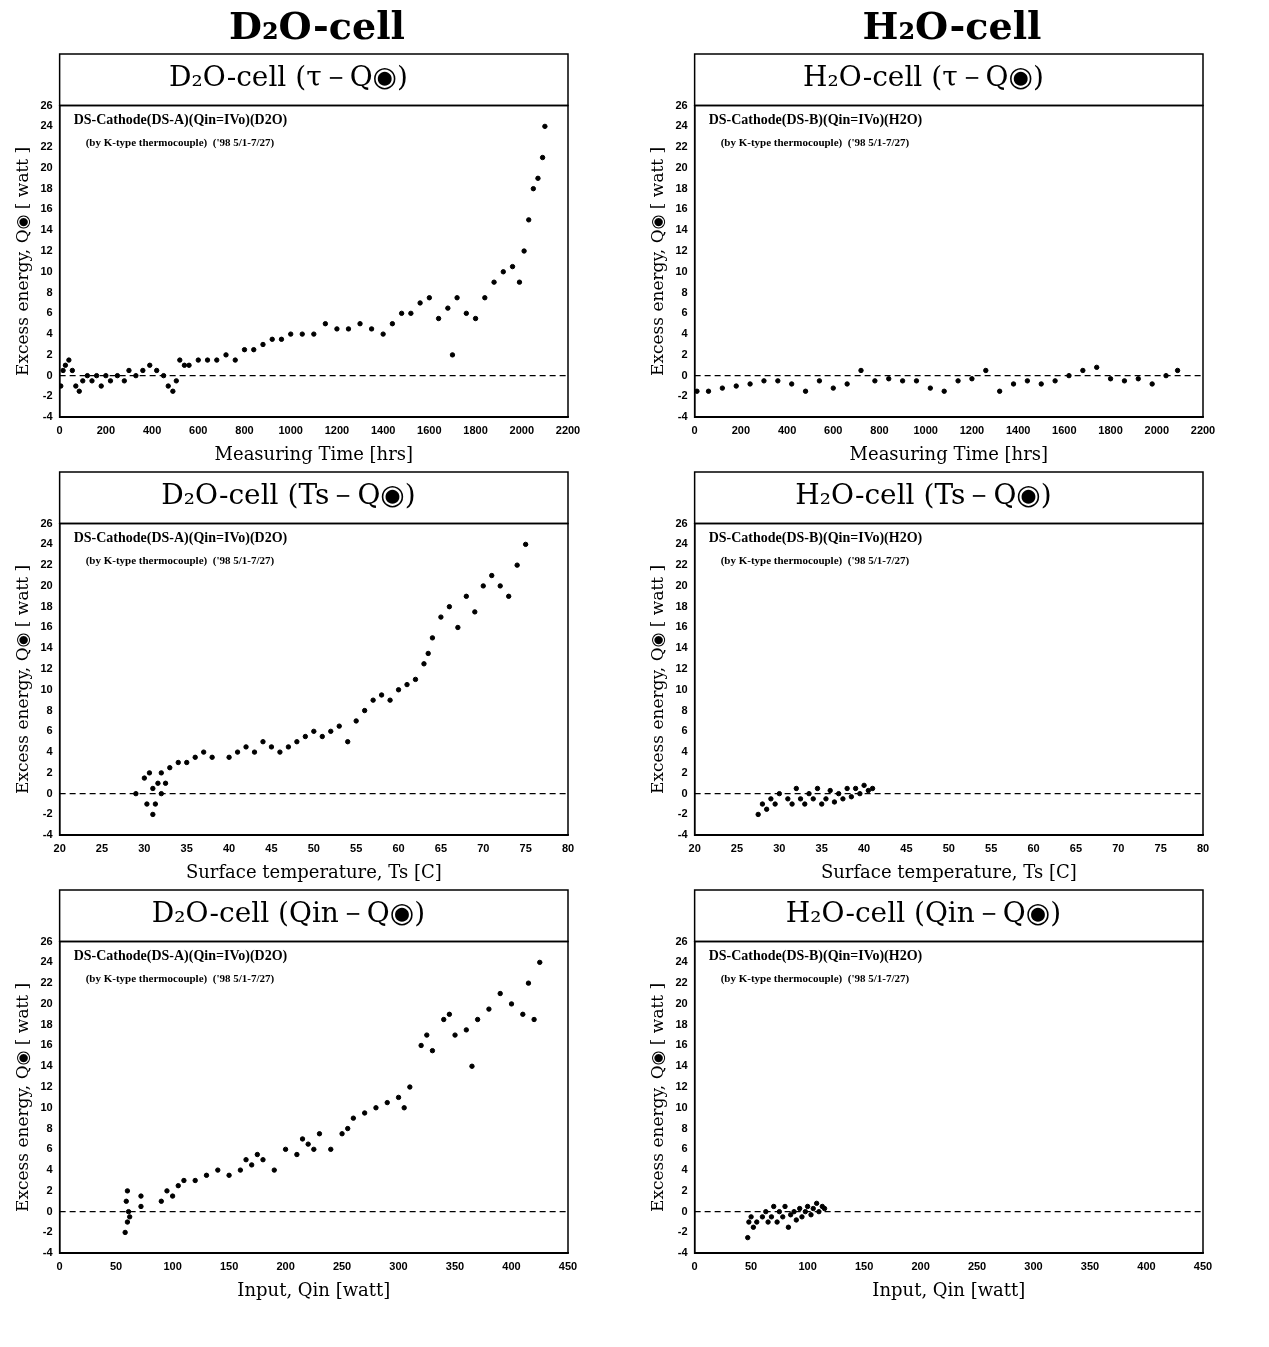  I want to click on y-tick-label: 18, so click(681, 1023).